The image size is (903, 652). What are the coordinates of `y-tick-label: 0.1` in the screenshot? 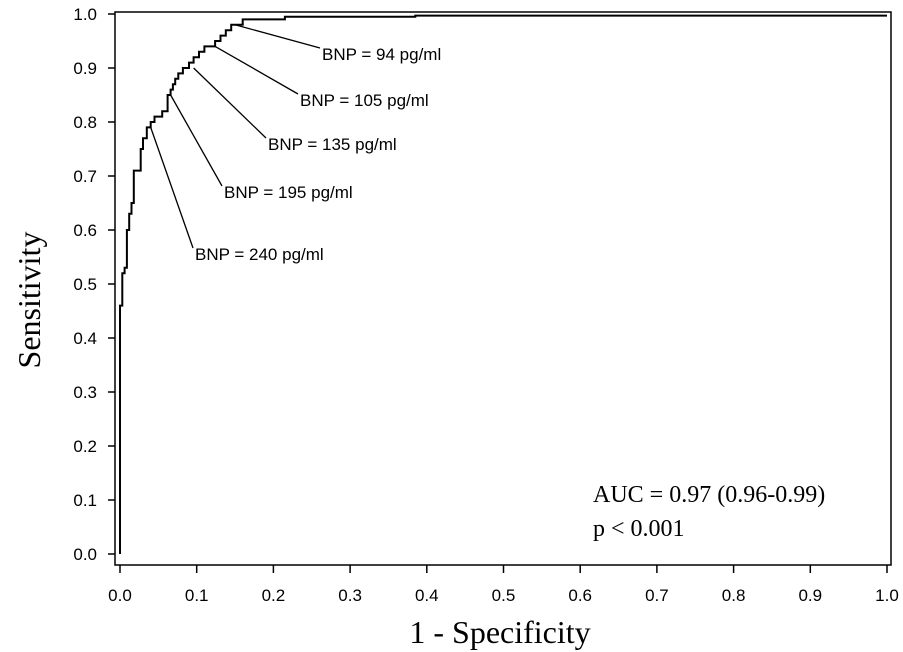 It's located at (85, 500).